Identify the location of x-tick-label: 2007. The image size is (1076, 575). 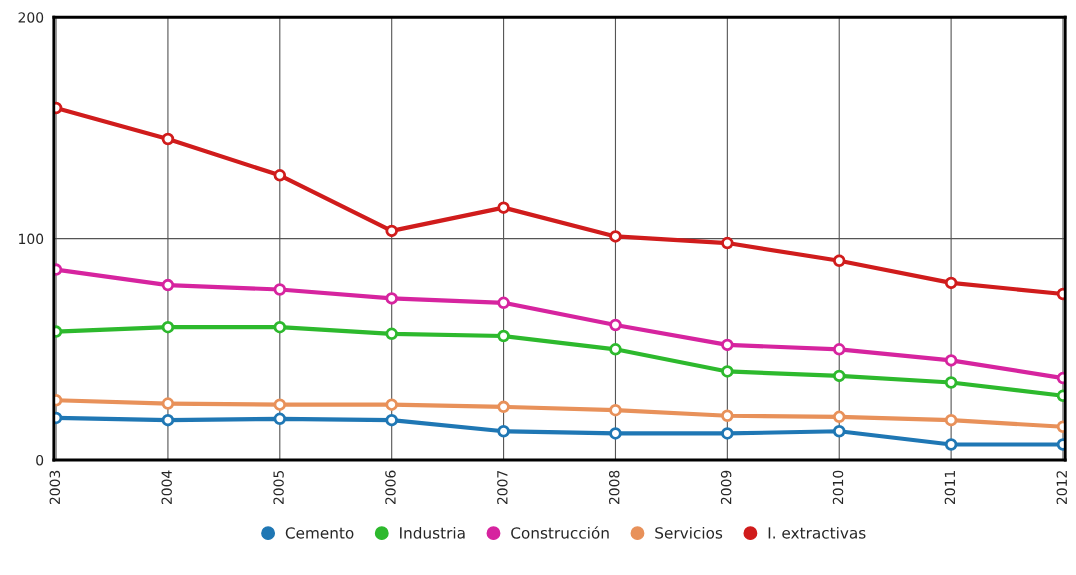
(502, 487).